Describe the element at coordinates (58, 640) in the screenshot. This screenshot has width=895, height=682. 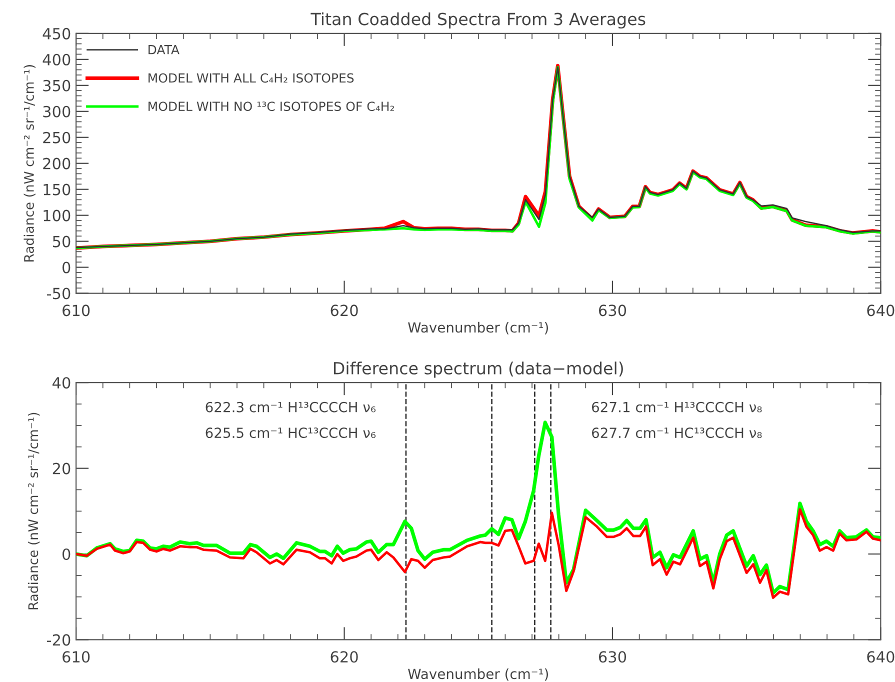
I see `y-tick-label: -20` at that location.